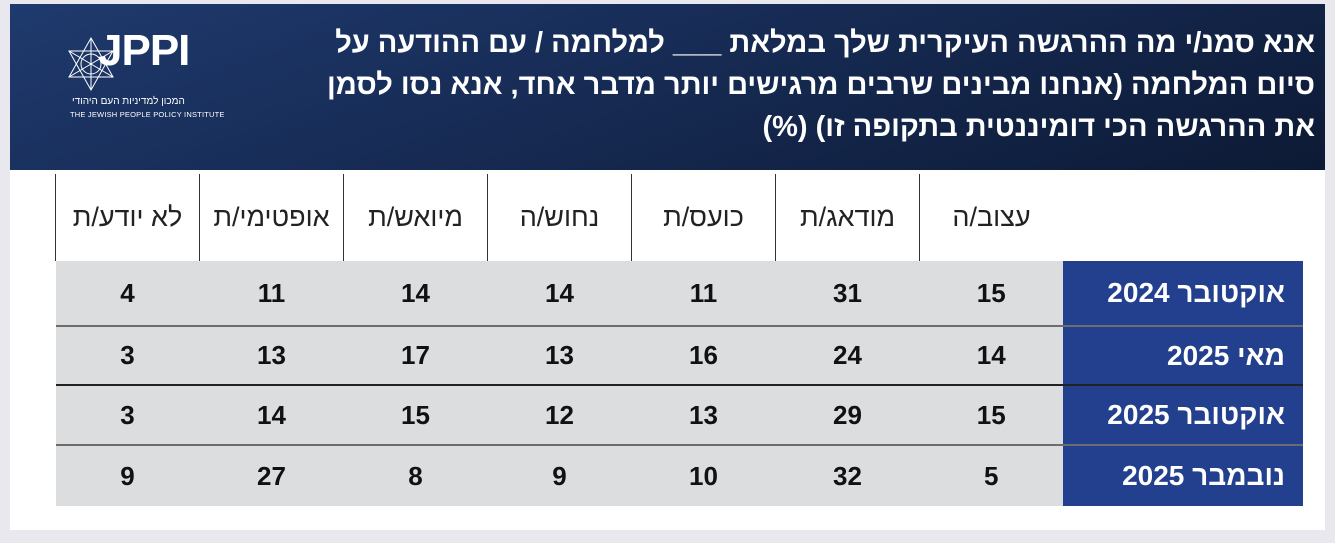 The height and width of the screenshot is (543, 1335). Describe the element at coordinates (847, 356) in the screenshot. I see `table-cell: 24` at that location.